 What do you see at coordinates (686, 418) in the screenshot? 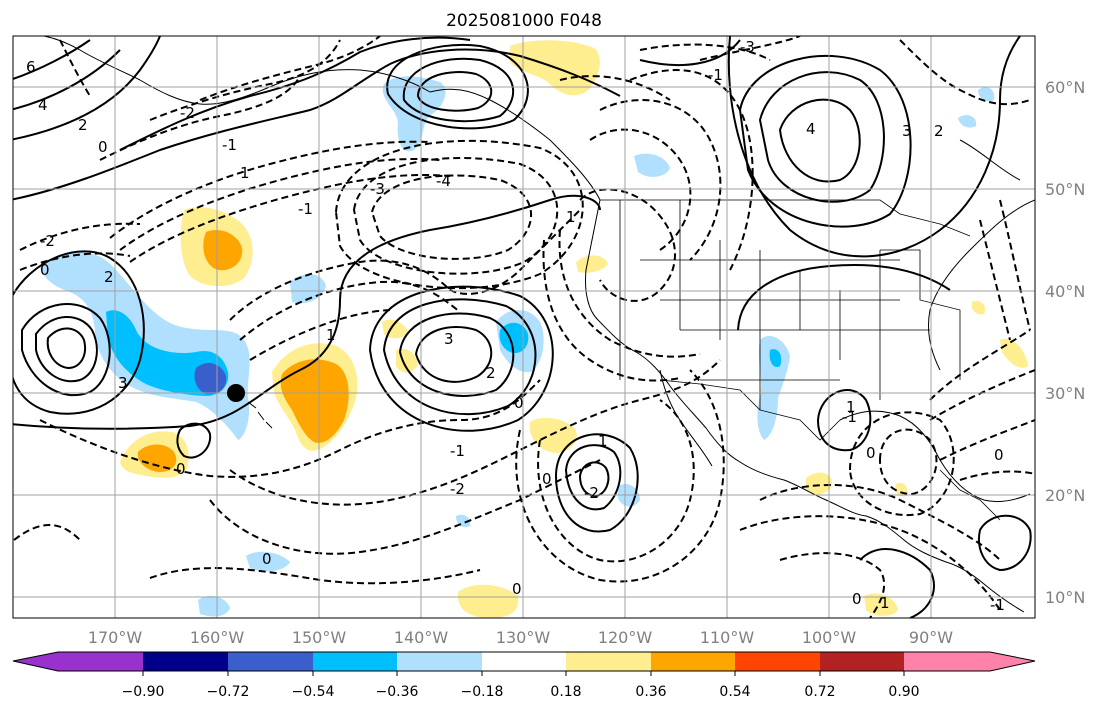
I see `baja-california` at bounding box center [686, 418].